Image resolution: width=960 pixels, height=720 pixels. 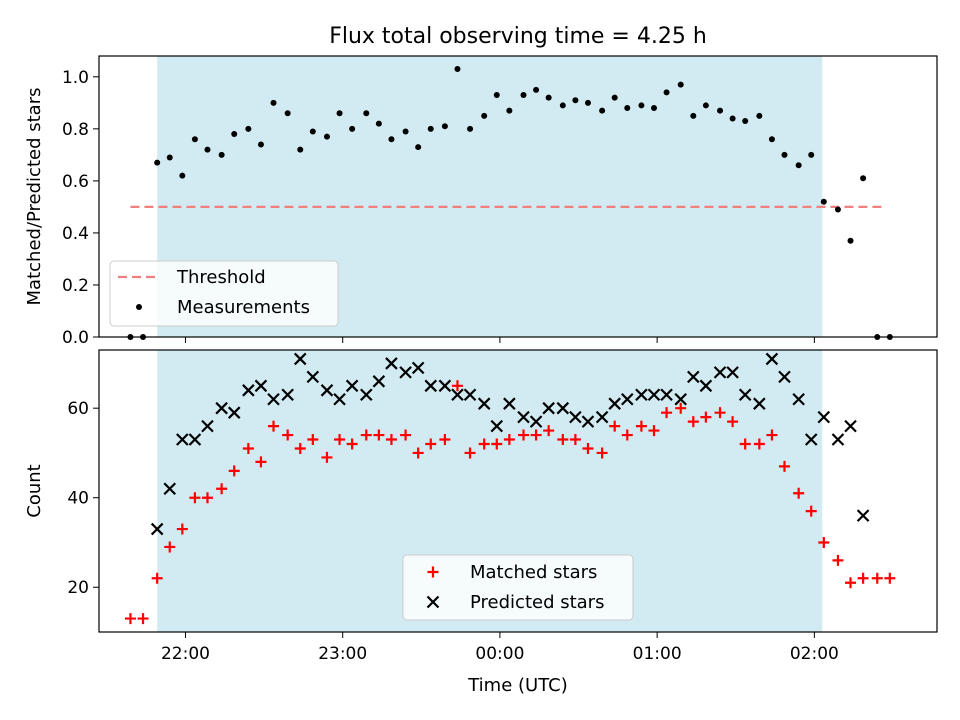 I want to click on x-axis-label: Time (UTC), so click(x=517, y=685).